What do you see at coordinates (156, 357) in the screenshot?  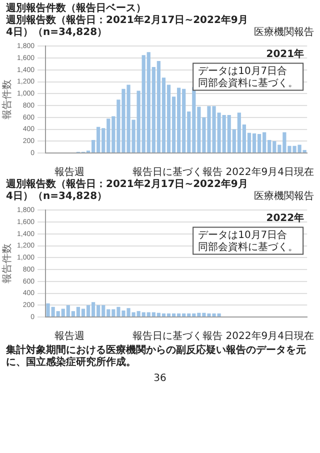 I see `text: 集計対象期間における医療機関からの副反応疑い報告のデータを元に、国立感染症研究所作成。` at bounding box center [156, 357].